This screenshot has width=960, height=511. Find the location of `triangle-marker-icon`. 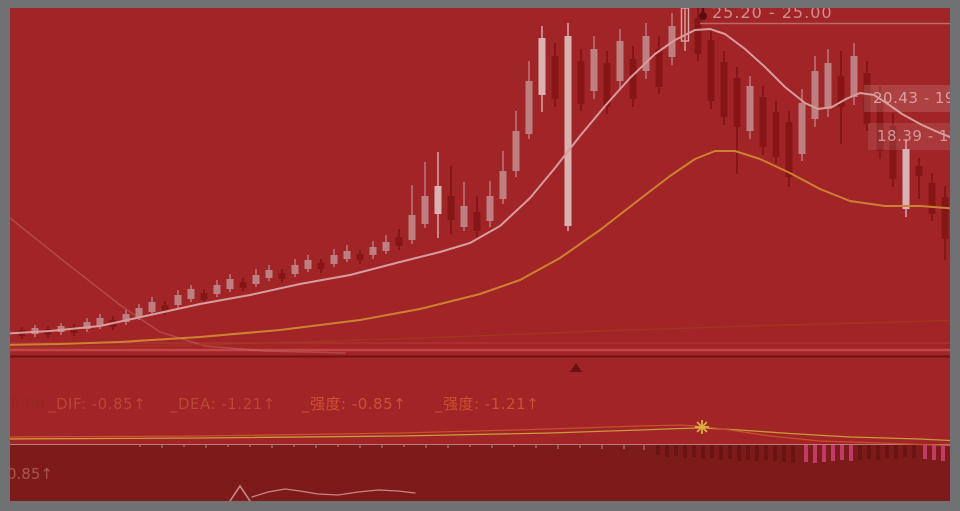

triangle-marker-icon is located at coordinates (240, 492).